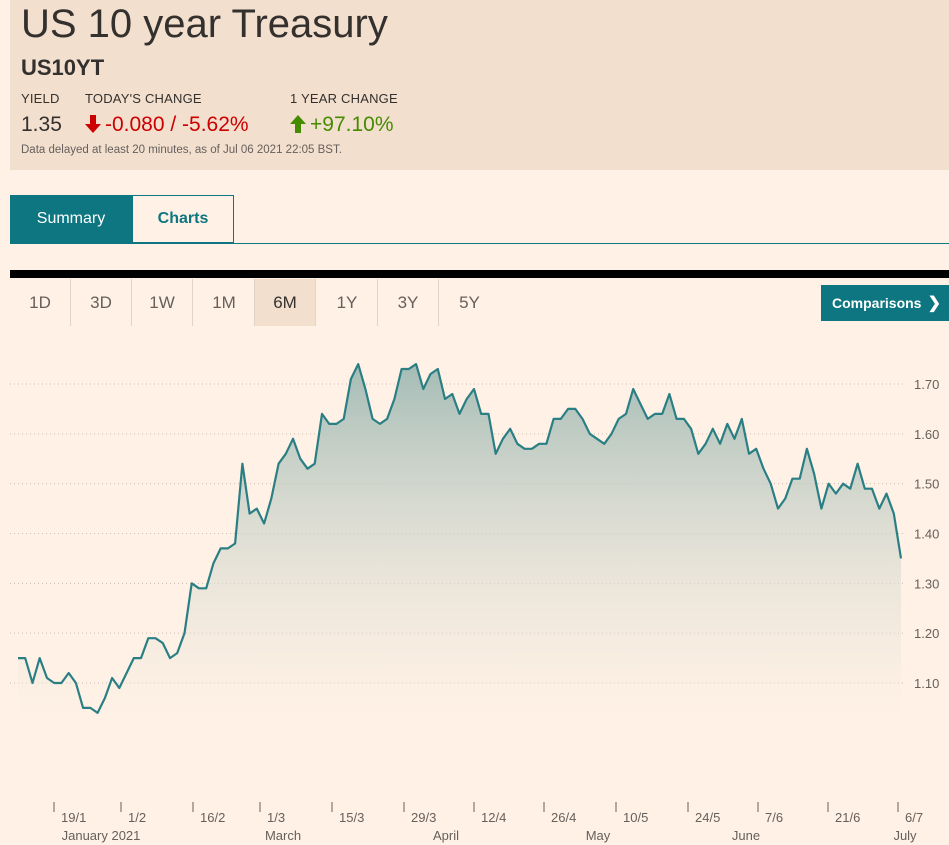 Image resolution: width=949 pixels, height=845 pixels. Describe the element at coordinates (93, 124) in the screenshot. I see `arrow-down-icon` at that location.